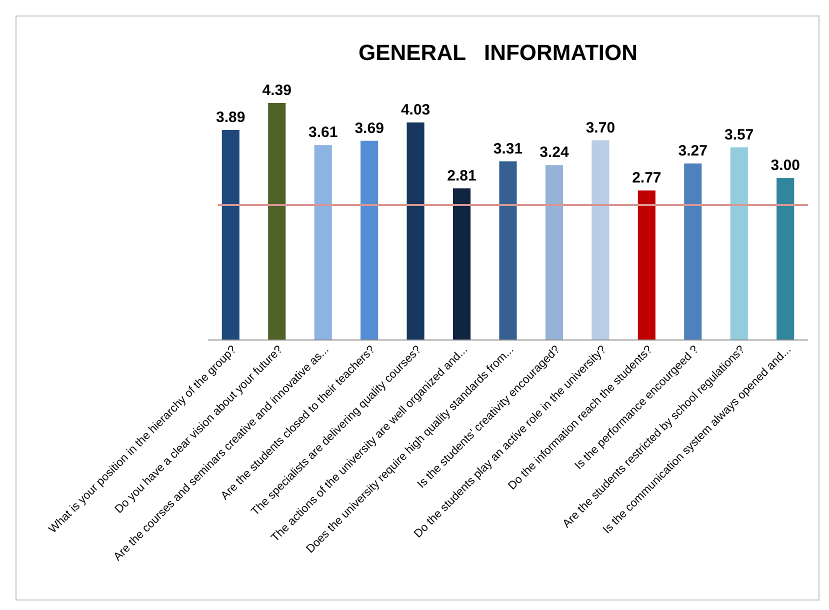 This screenshot has width=829, height=610. I want to click on data-label: 2.81, so click(461, 175).